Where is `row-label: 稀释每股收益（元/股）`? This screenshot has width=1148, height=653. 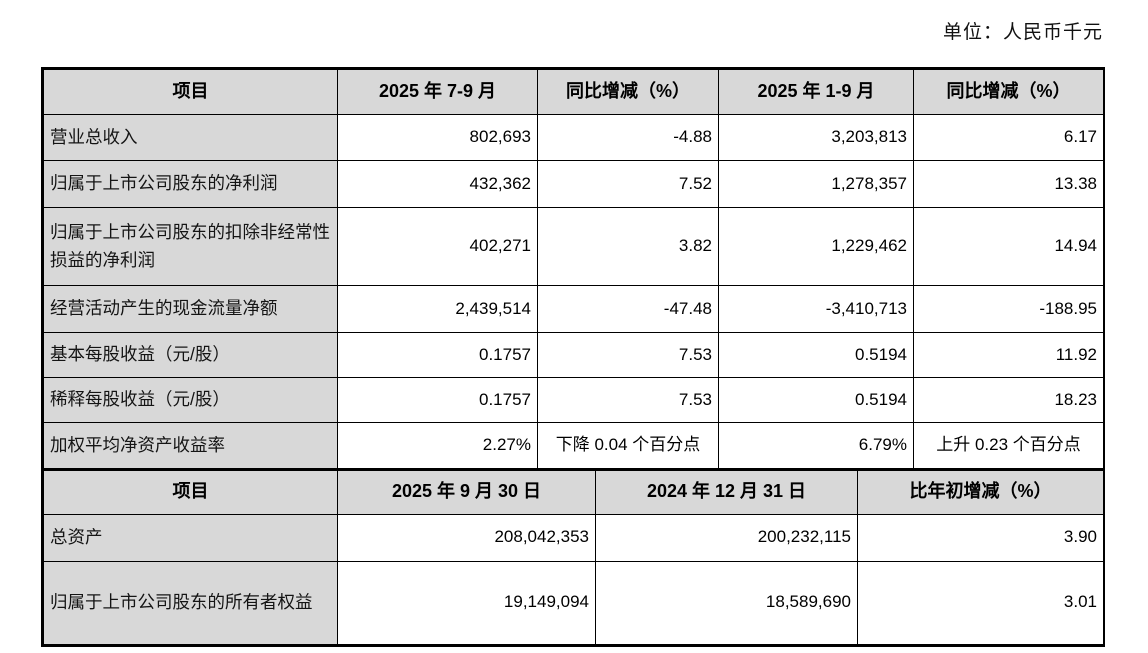 row-label: 稀释每股收益（元/股） is located at coordinates (190, 400).